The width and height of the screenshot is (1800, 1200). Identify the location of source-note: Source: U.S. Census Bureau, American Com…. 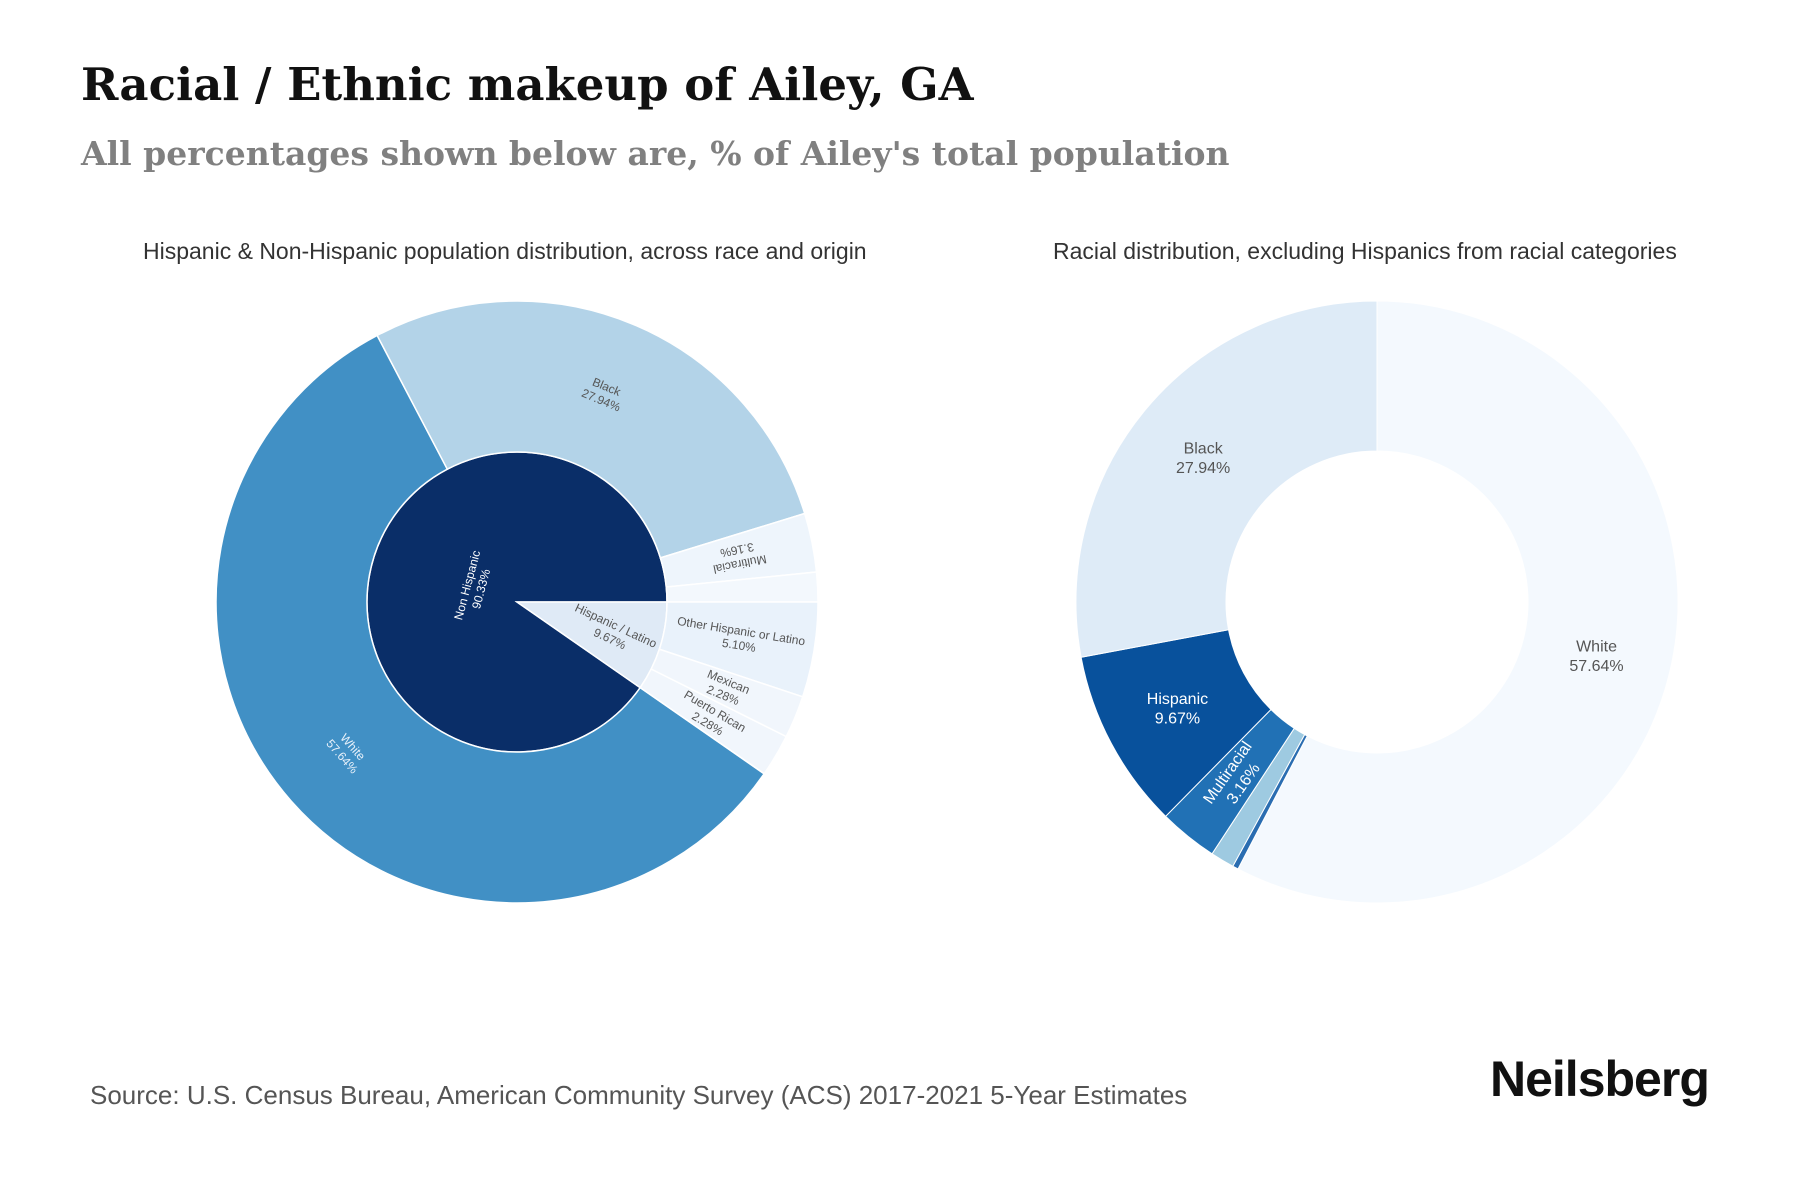
(639, 1095).